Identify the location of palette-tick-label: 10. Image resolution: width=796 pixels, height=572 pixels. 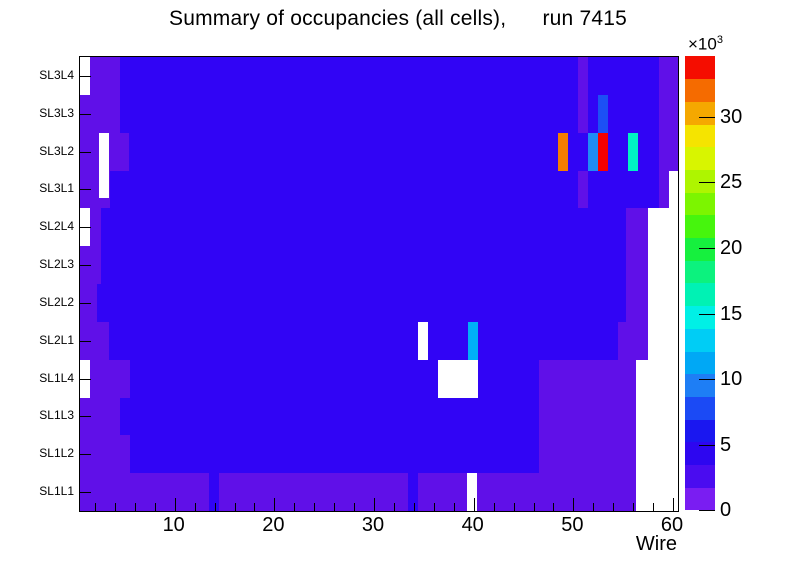
(731, 379).